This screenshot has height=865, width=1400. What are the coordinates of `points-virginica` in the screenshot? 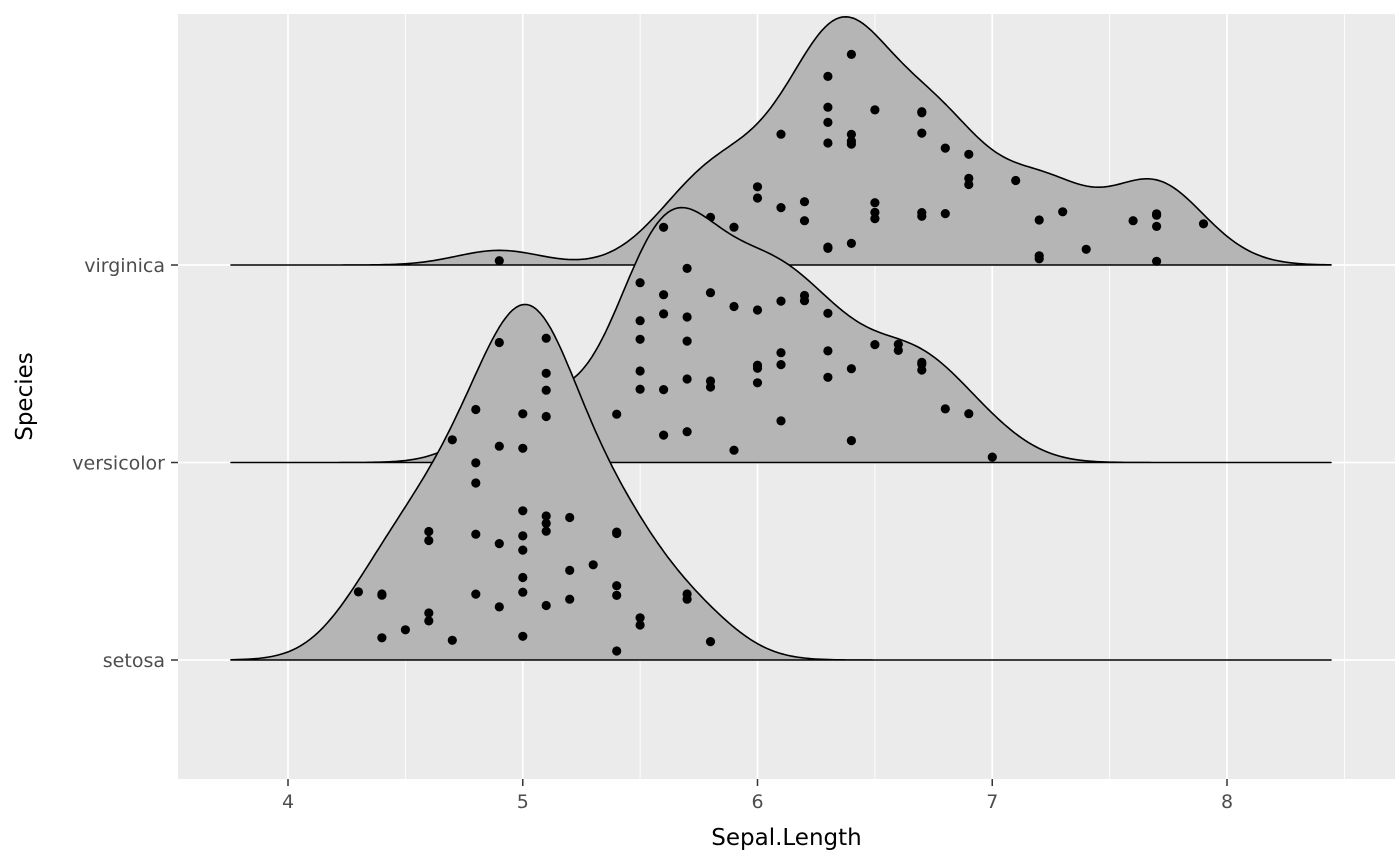 It's located at (851, 157).